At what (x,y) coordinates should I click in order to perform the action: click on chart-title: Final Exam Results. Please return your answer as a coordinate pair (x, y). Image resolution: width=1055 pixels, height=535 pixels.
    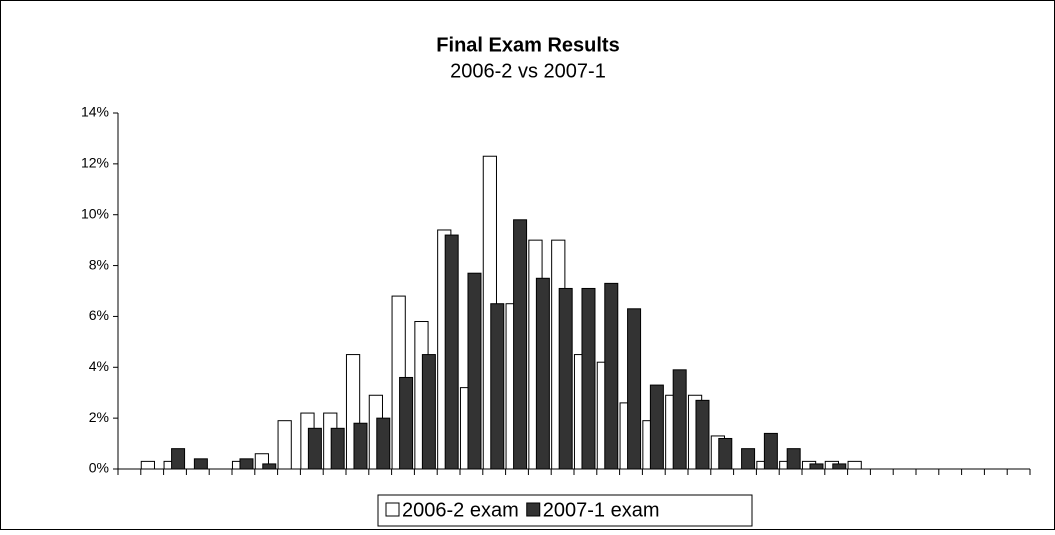
    Looking at the image, I should click on (527, 45).